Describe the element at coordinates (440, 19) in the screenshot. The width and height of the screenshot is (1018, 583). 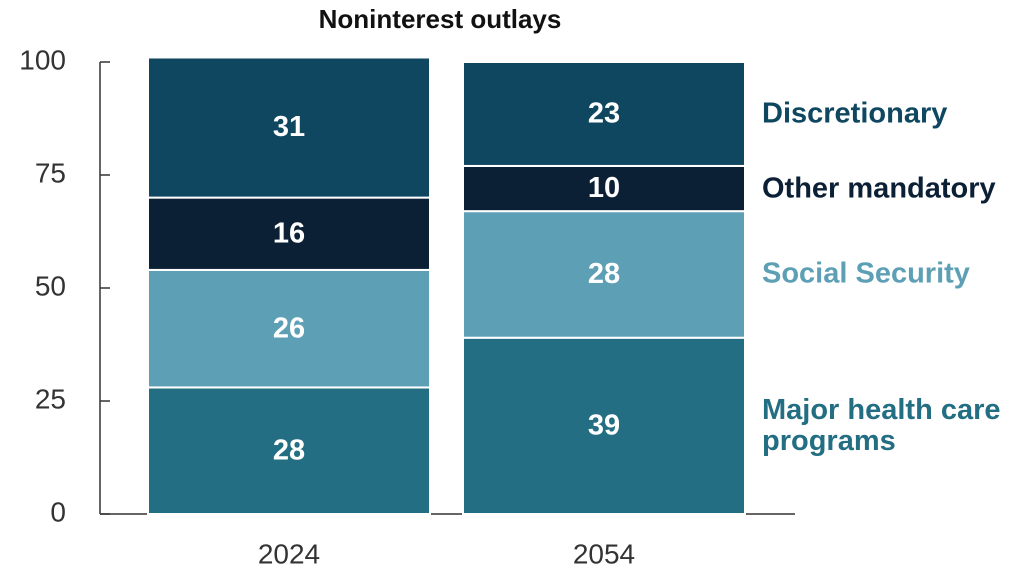
I see `chart-title: Noninterest outlays` at that location.